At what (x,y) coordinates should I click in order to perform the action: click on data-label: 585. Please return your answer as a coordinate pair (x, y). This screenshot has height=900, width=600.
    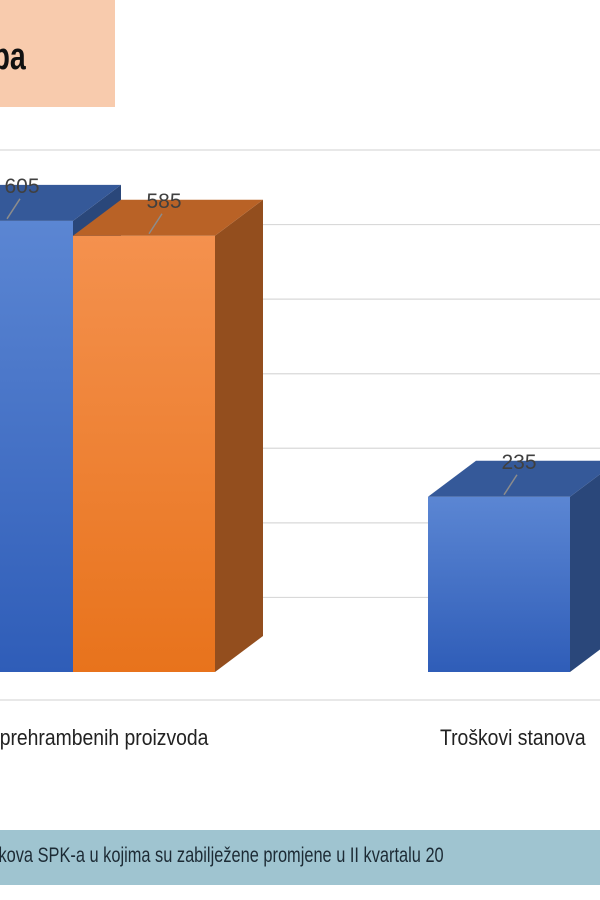
    Looking at the image, I should click on (163, 201).